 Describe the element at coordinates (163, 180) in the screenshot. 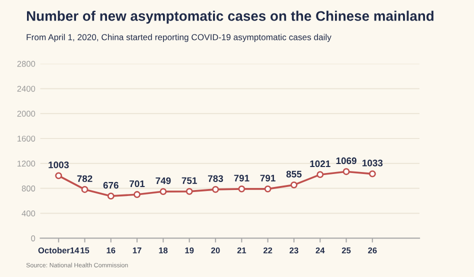

I see `data-label: 749` at that location.